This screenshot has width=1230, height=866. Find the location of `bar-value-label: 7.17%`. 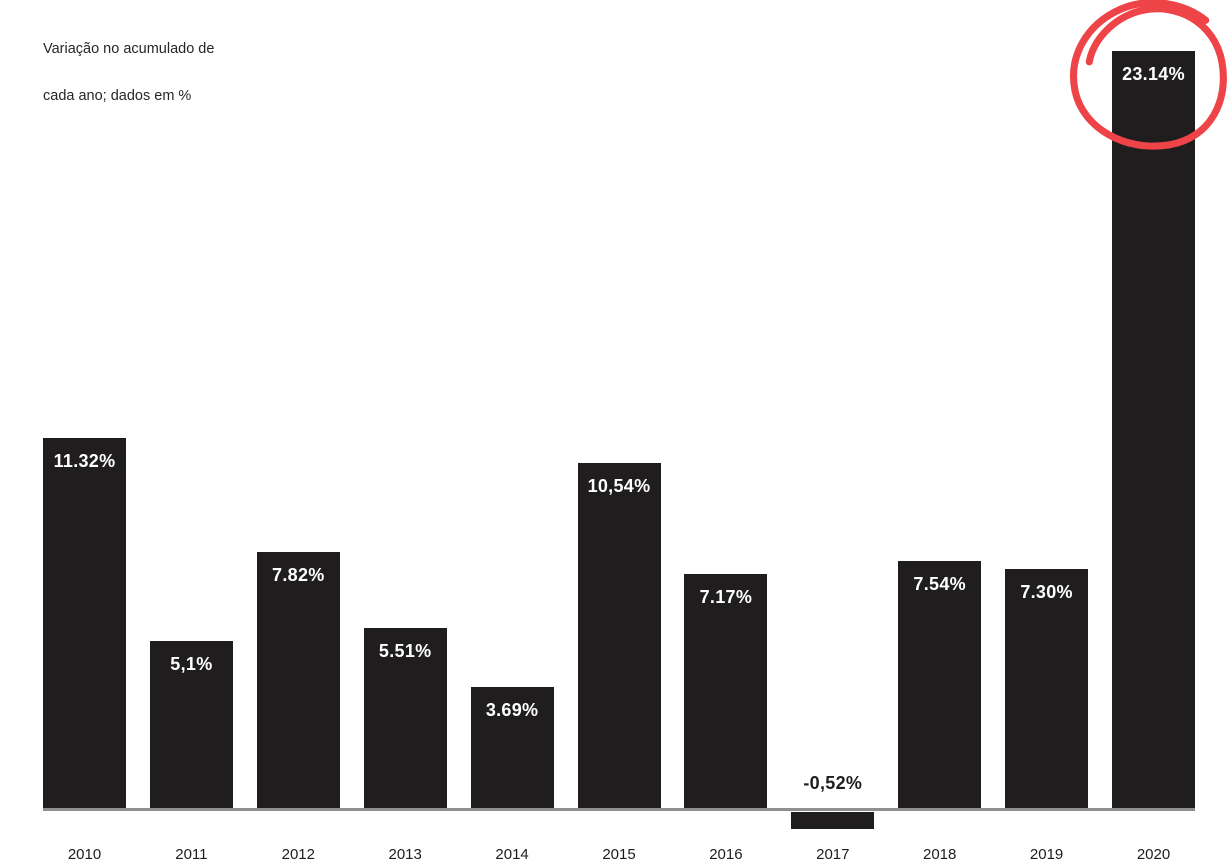

bar-value-label: 7.17% is located at coordinates (726, 596).